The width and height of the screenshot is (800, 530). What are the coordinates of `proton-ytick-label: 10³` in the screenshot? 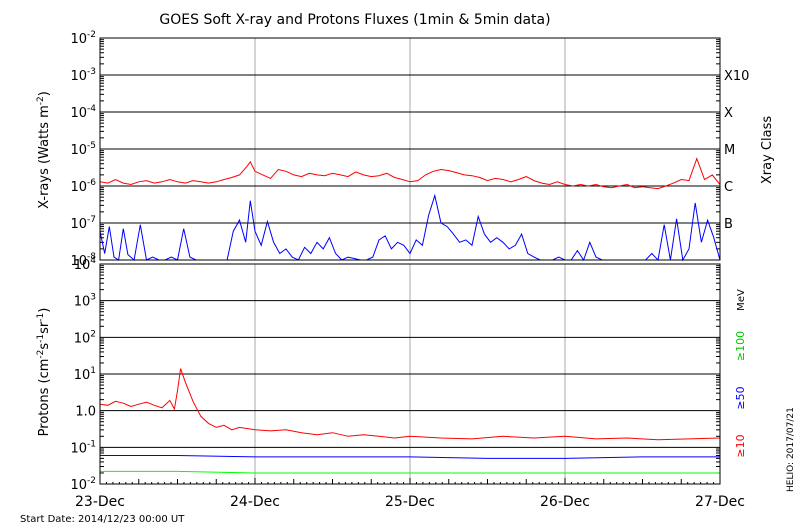 It's located at (85, 301).